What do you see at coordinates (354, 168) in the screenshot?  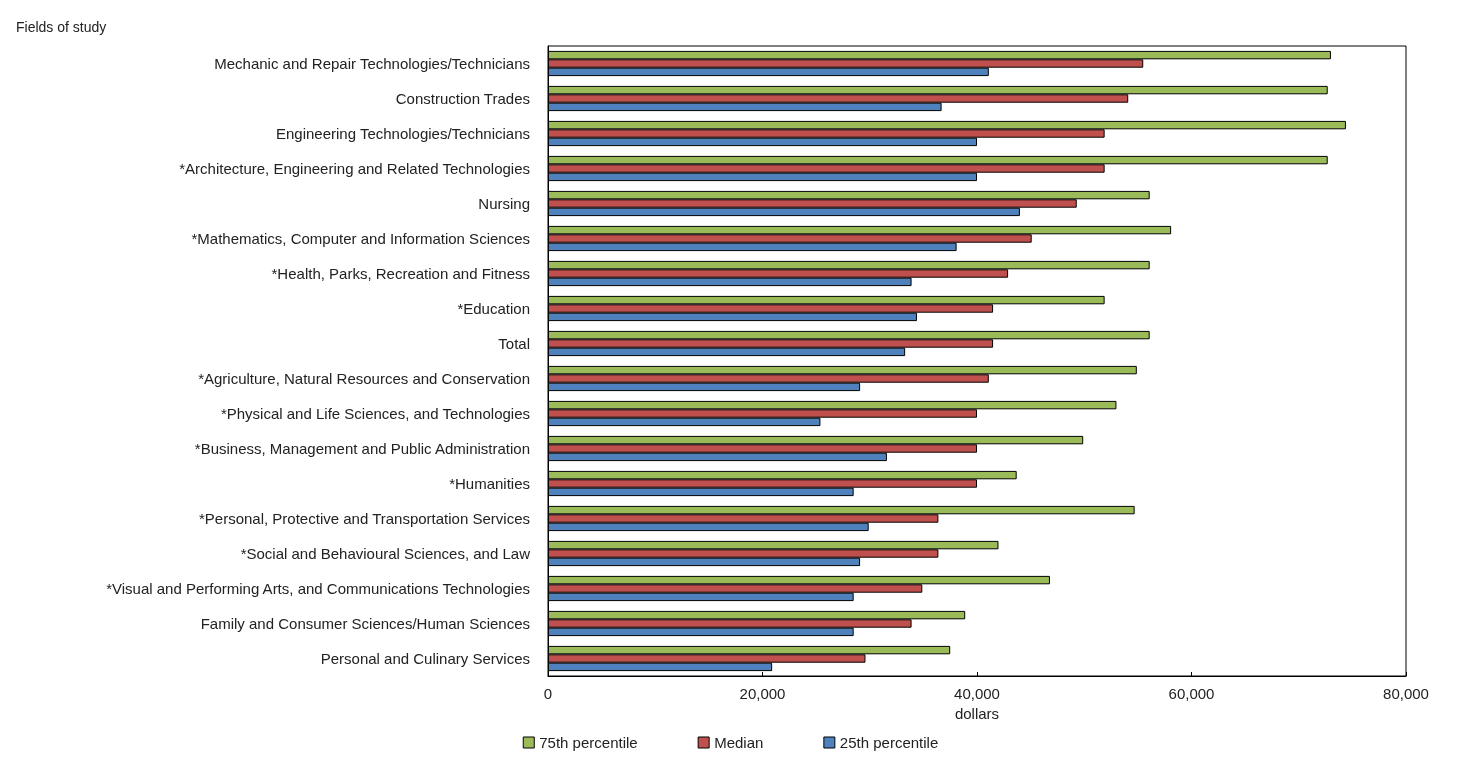 I see `y-tick-label: *Architecture, Engineering and Related Technologies` at bounding box center [354, 168].